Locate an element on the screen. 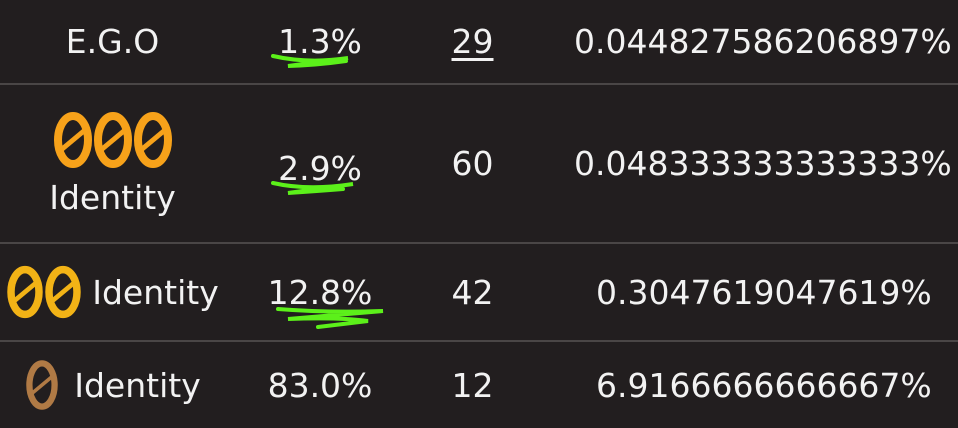 This screenshot has height=428, width=958. per-unit-cell: 6.9166666666667% is located at coordinates (744, 385).